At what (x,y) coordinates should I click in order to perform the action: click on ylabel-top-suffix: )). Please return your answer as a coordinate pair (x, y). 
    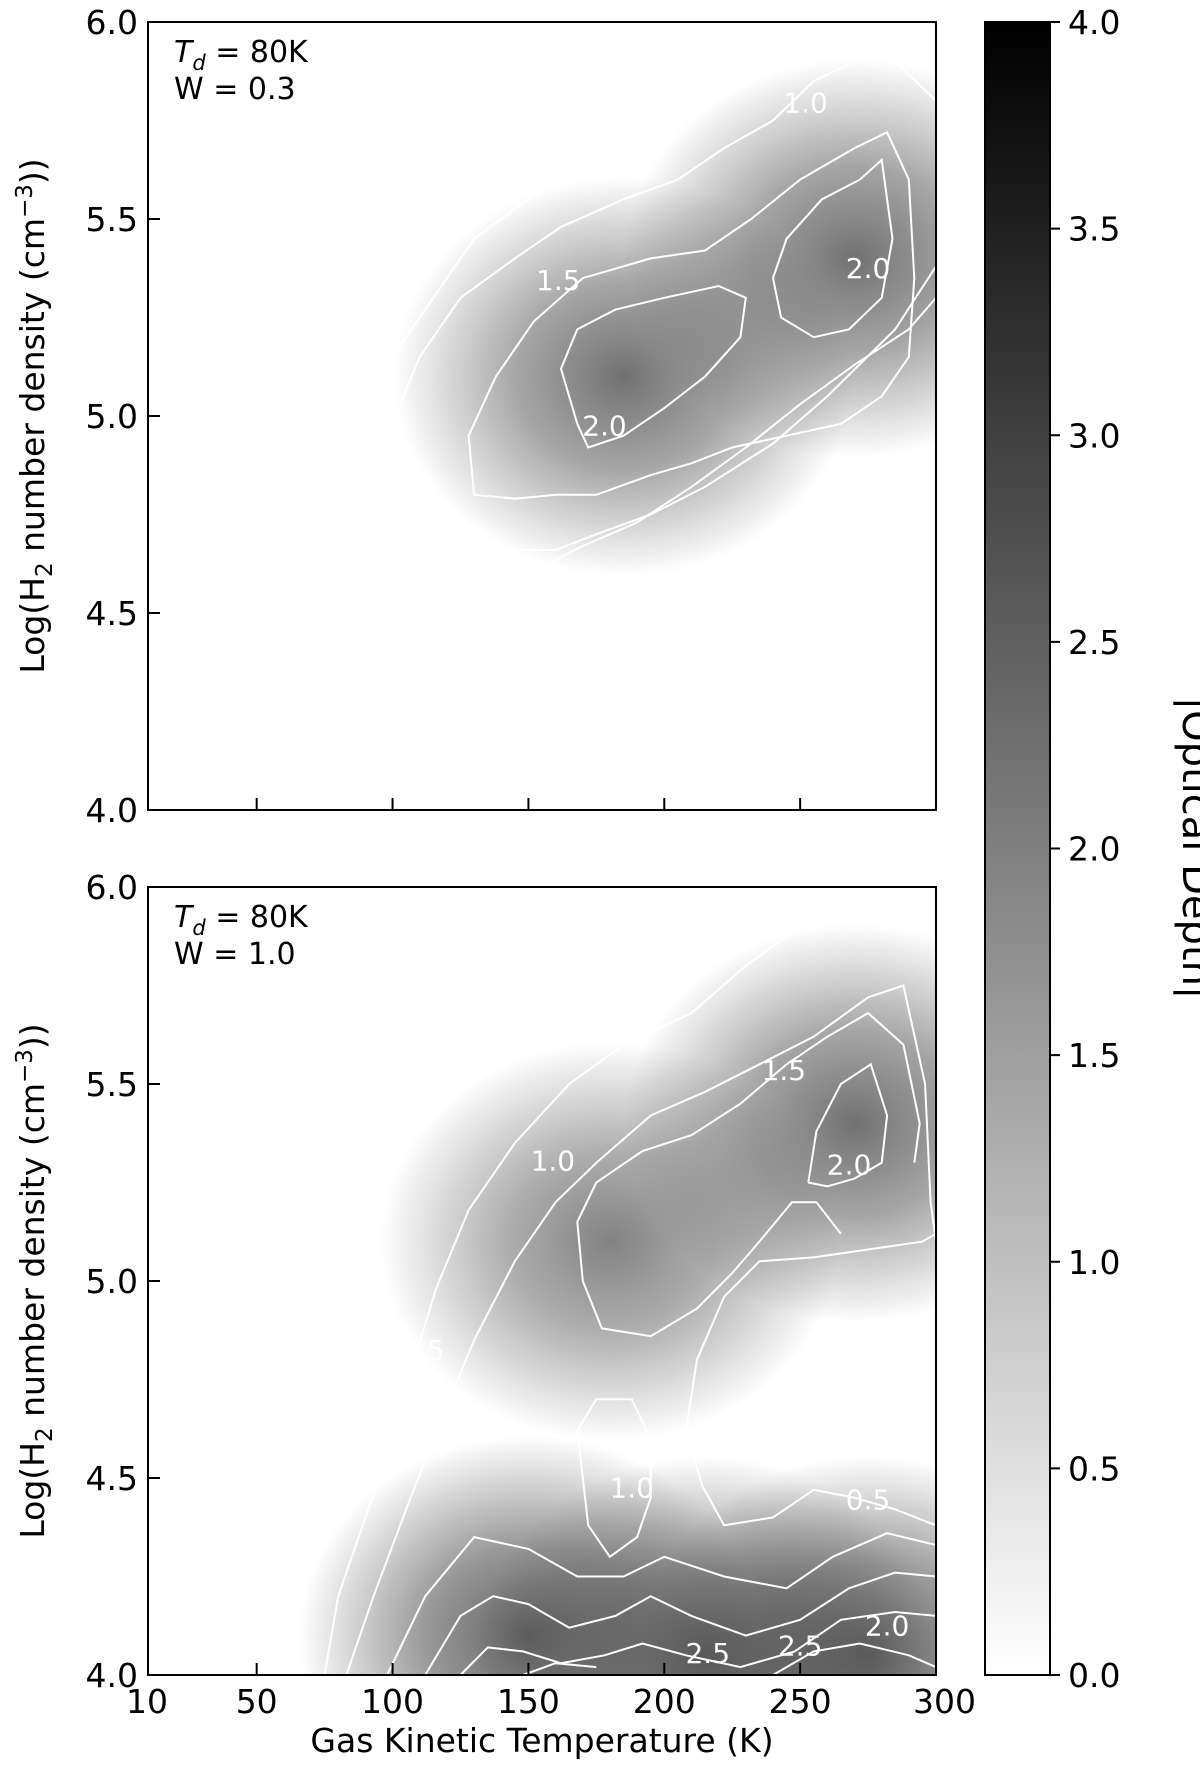
    Looking at the image, I should click on (32, 171).